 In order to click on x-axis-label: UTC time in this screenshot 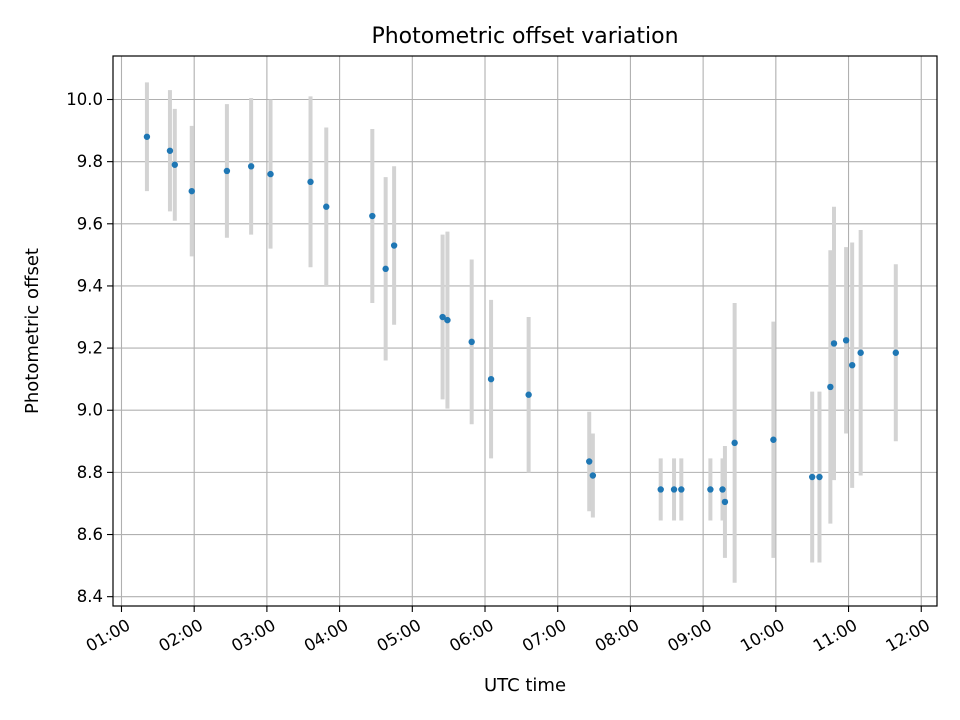, I will do `click(525, 685)`.